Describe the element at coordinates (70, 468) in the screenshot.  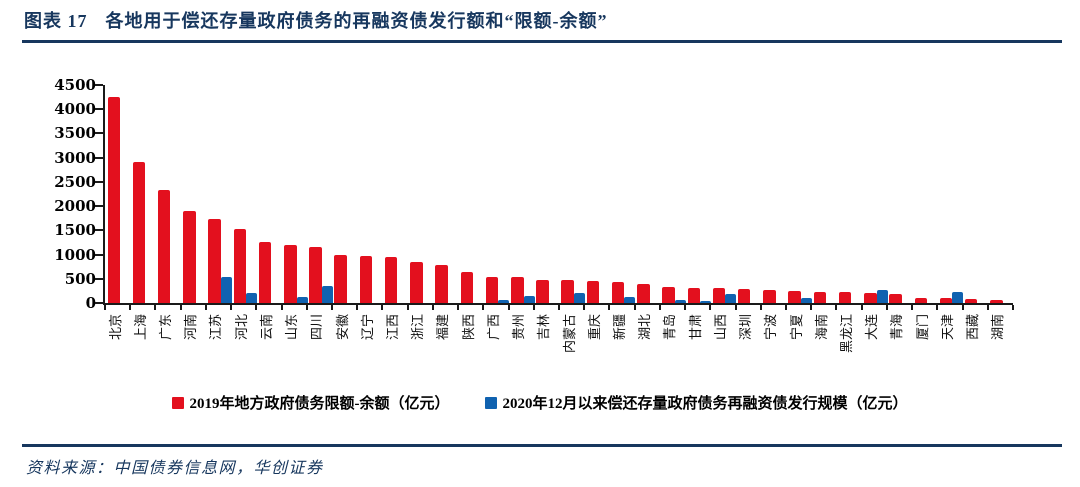
I see `source-label: 资料来源：` at that location.